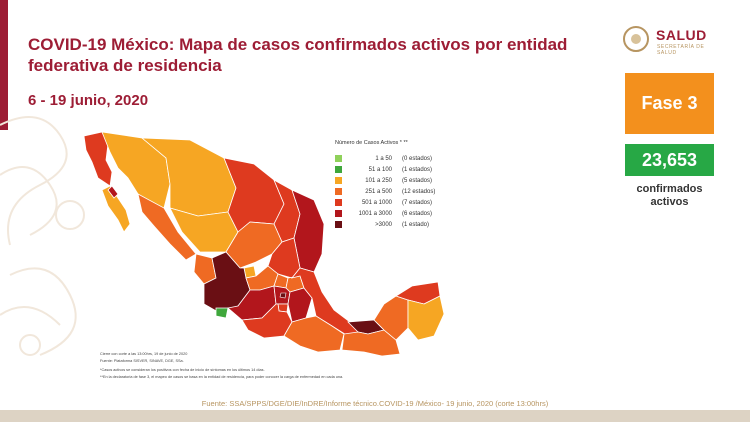  Describe the element at coordinates (669, 202) in the screenshot. I see `active-cases-label-line2: activos` at that location.